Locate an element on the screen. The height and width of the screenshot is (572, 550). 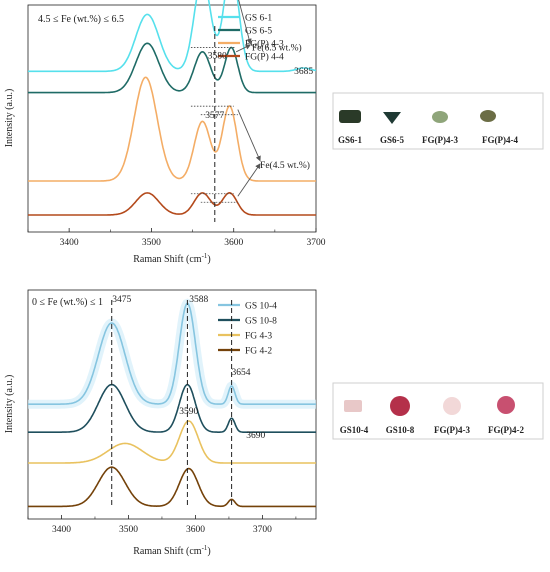
sample-photo-fgp4-3-b is located at coordinates (452, 406).